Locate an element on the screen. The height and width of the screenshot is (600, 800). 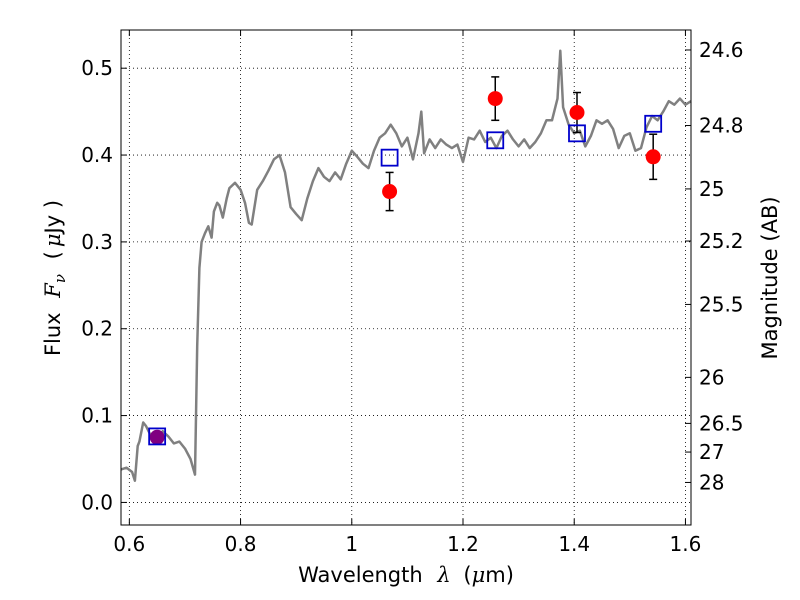
y-axis-label-text: Flux is located at coordinates (53, 334).